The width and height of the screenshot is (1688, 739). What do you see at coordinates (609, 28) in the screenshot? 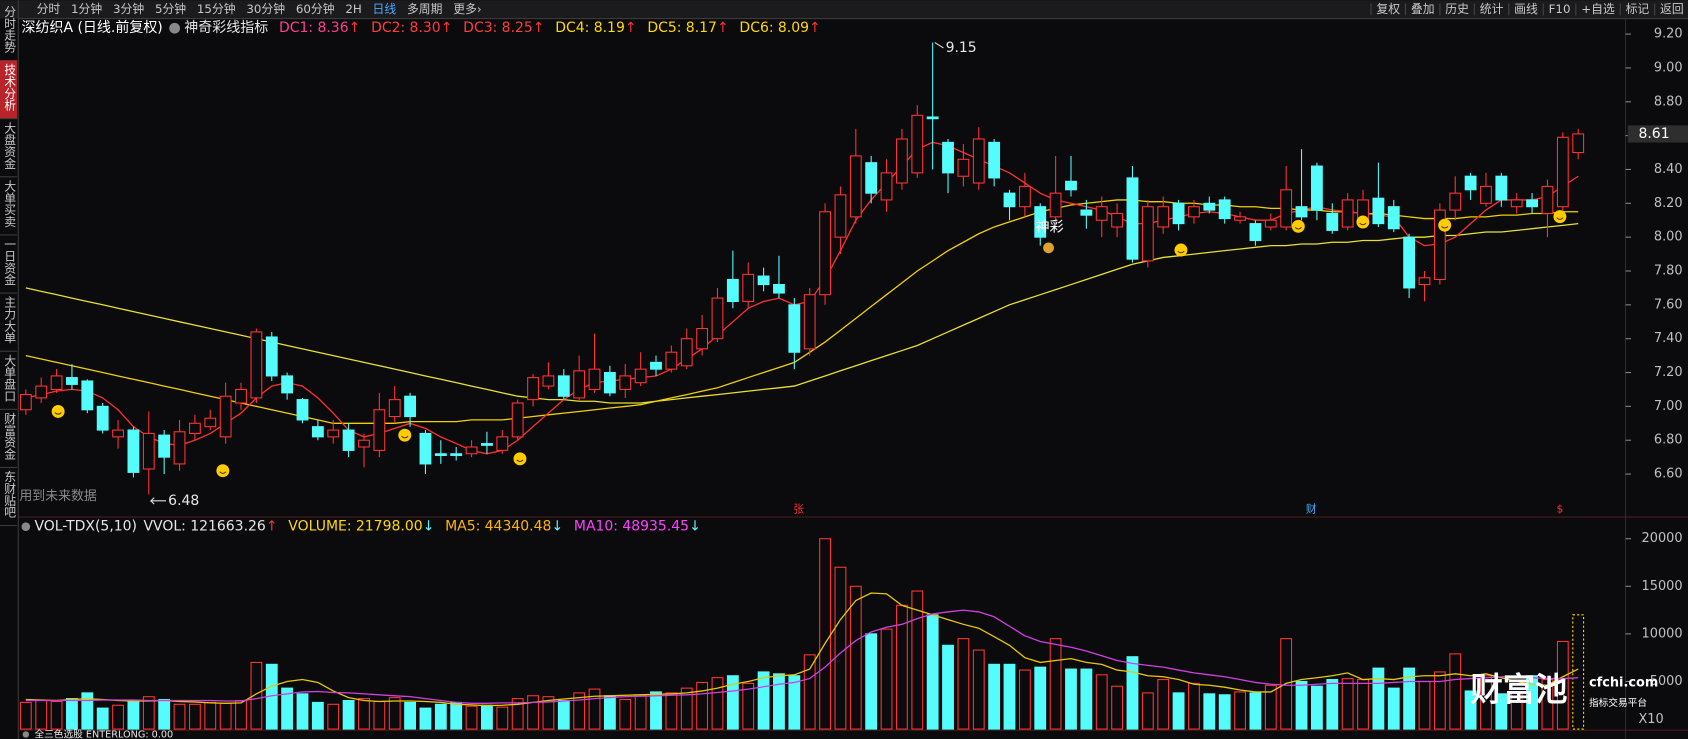
I see `readout-value: 8.19` at bounding box center [609, 28].